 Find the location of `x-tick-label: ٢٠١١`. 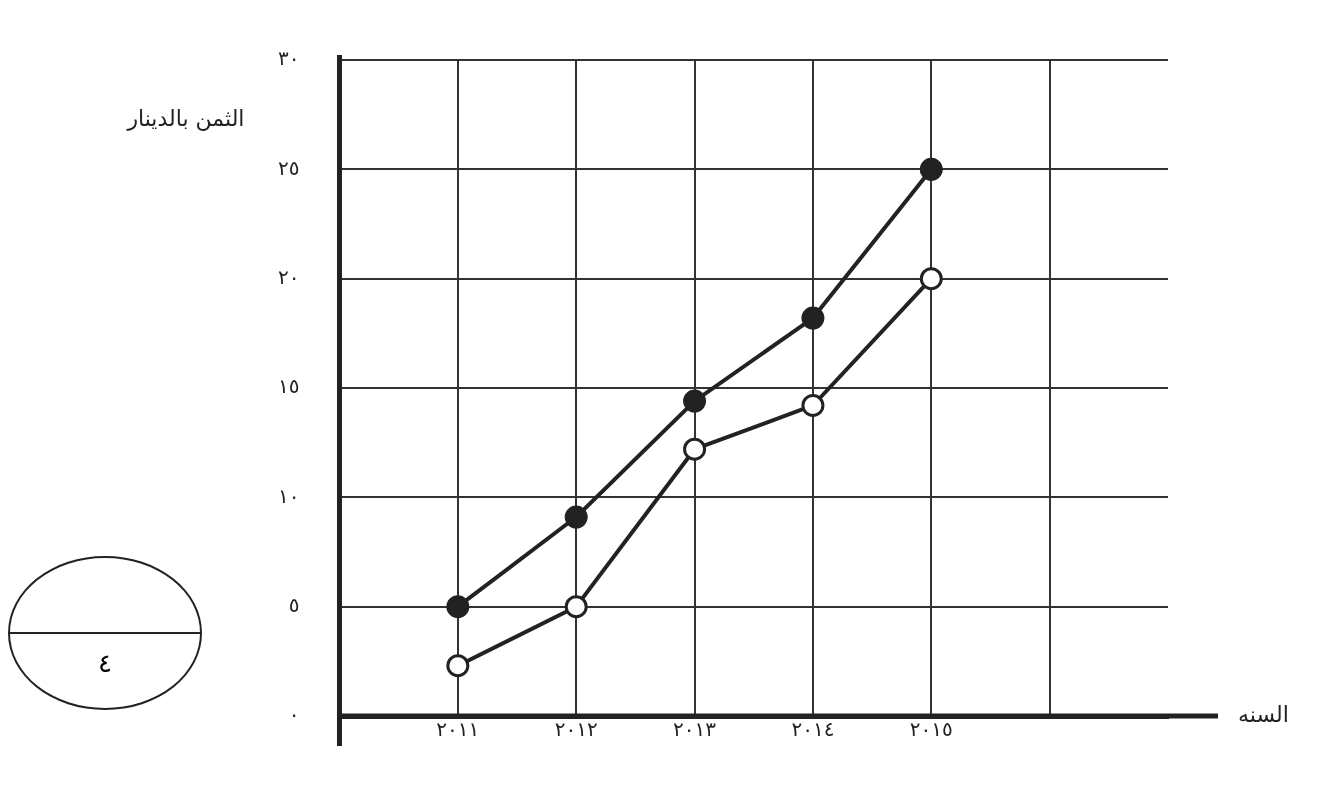

x-tick-label: ٢٠١١ is located at coordinates (458, 729).